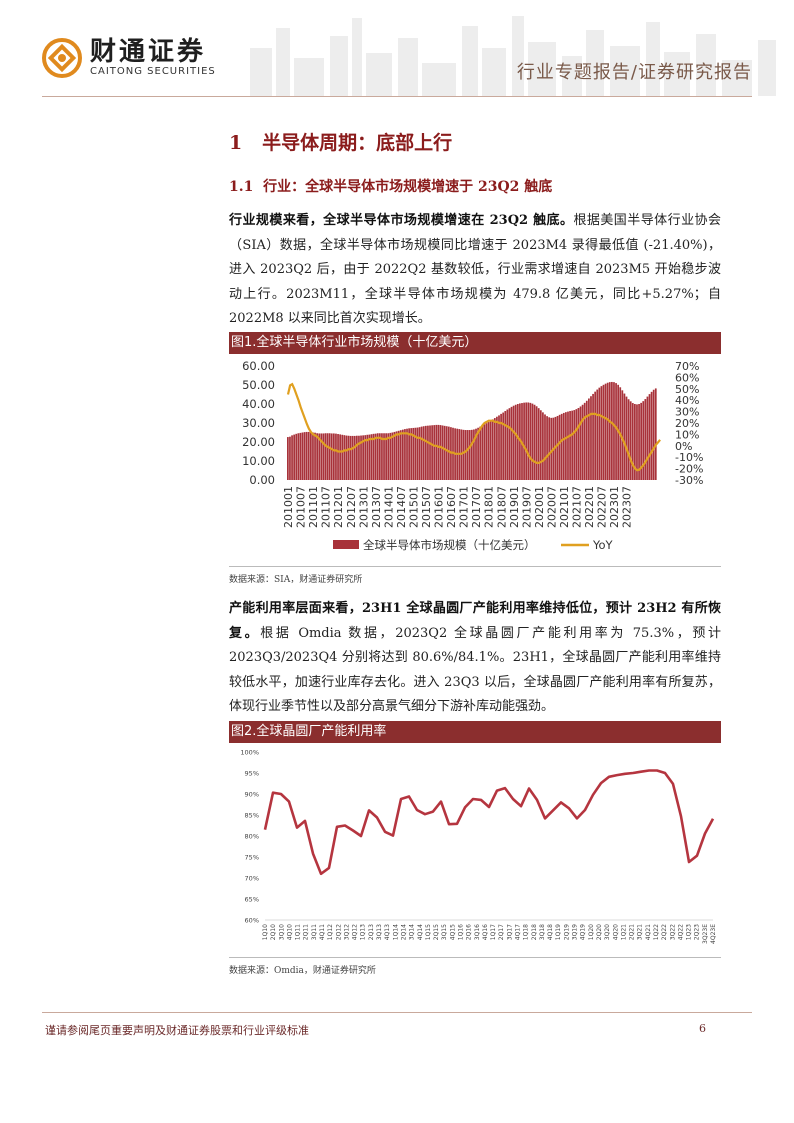 The image size is (794, 1123). What do you see at coordinates (513, 56) in the screenshot?
I see `skyline-illustration` at bounding box center [513, 56].